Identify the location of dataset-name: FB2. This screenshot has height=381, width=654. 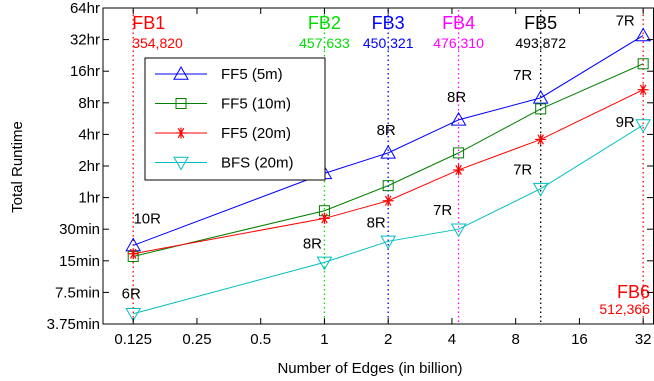
(324, 23).